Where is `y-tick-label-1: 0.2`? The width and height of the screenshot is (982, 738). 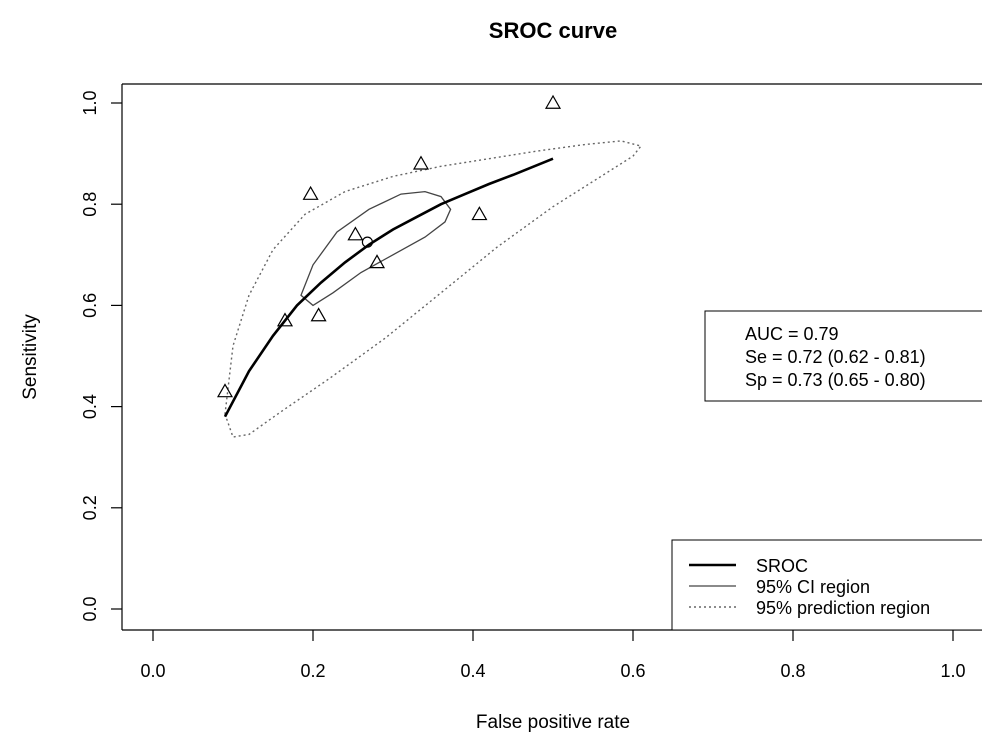
y-tick-label-1: 0.2 is located at coordinates (90, 507).